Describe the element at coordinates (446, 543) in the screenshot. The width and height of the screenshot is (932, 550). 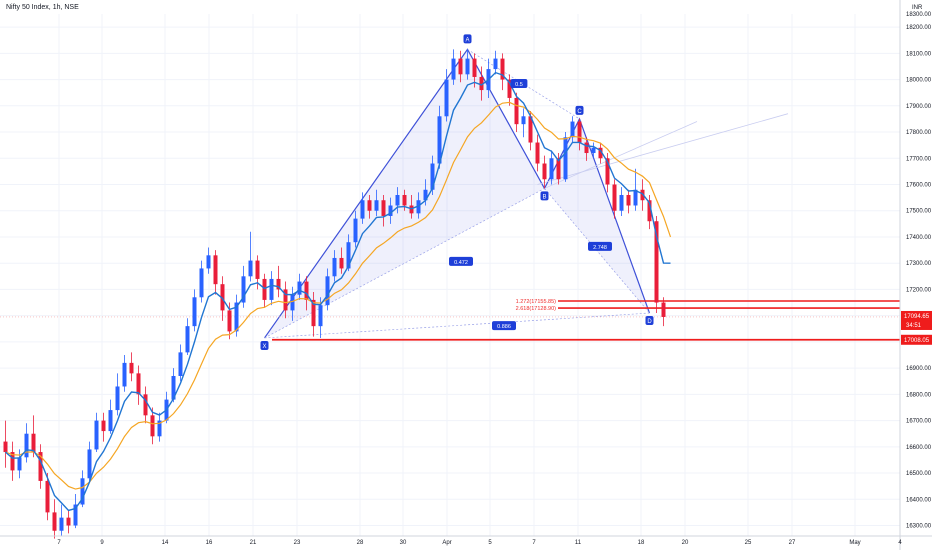
I see `x-tick-label: Apr` at that location.